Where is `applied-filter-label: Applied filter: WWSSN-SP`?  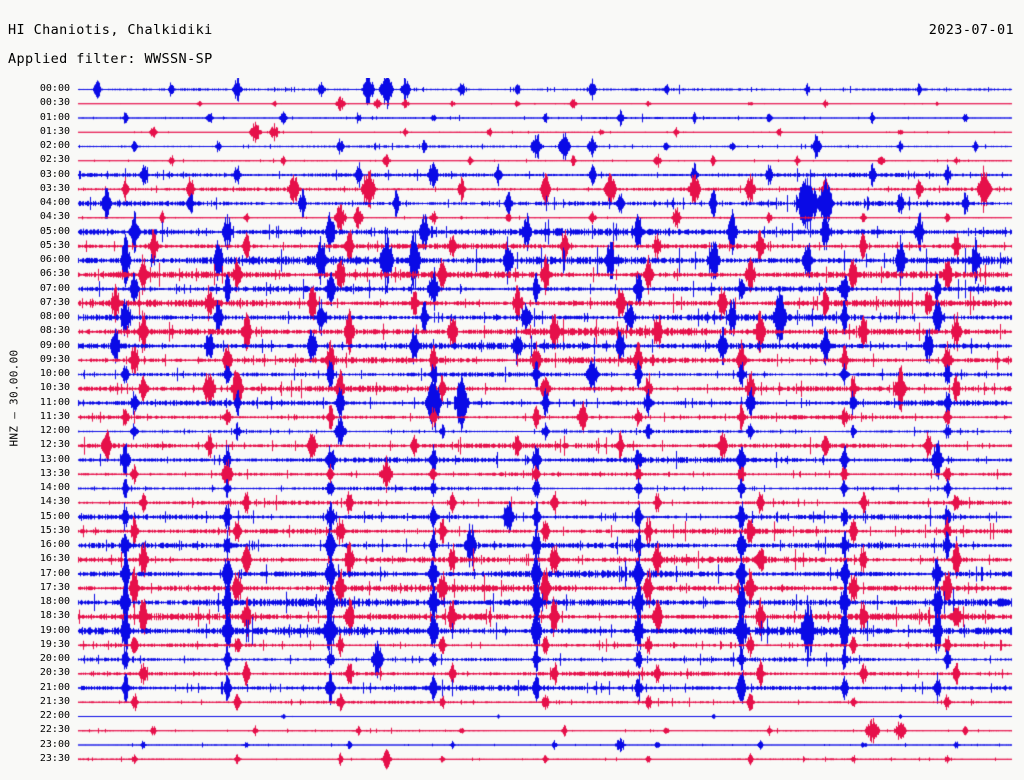 applied-filter-label: Applied filter: WWSSN-SP is located at coordinates (110, 59).